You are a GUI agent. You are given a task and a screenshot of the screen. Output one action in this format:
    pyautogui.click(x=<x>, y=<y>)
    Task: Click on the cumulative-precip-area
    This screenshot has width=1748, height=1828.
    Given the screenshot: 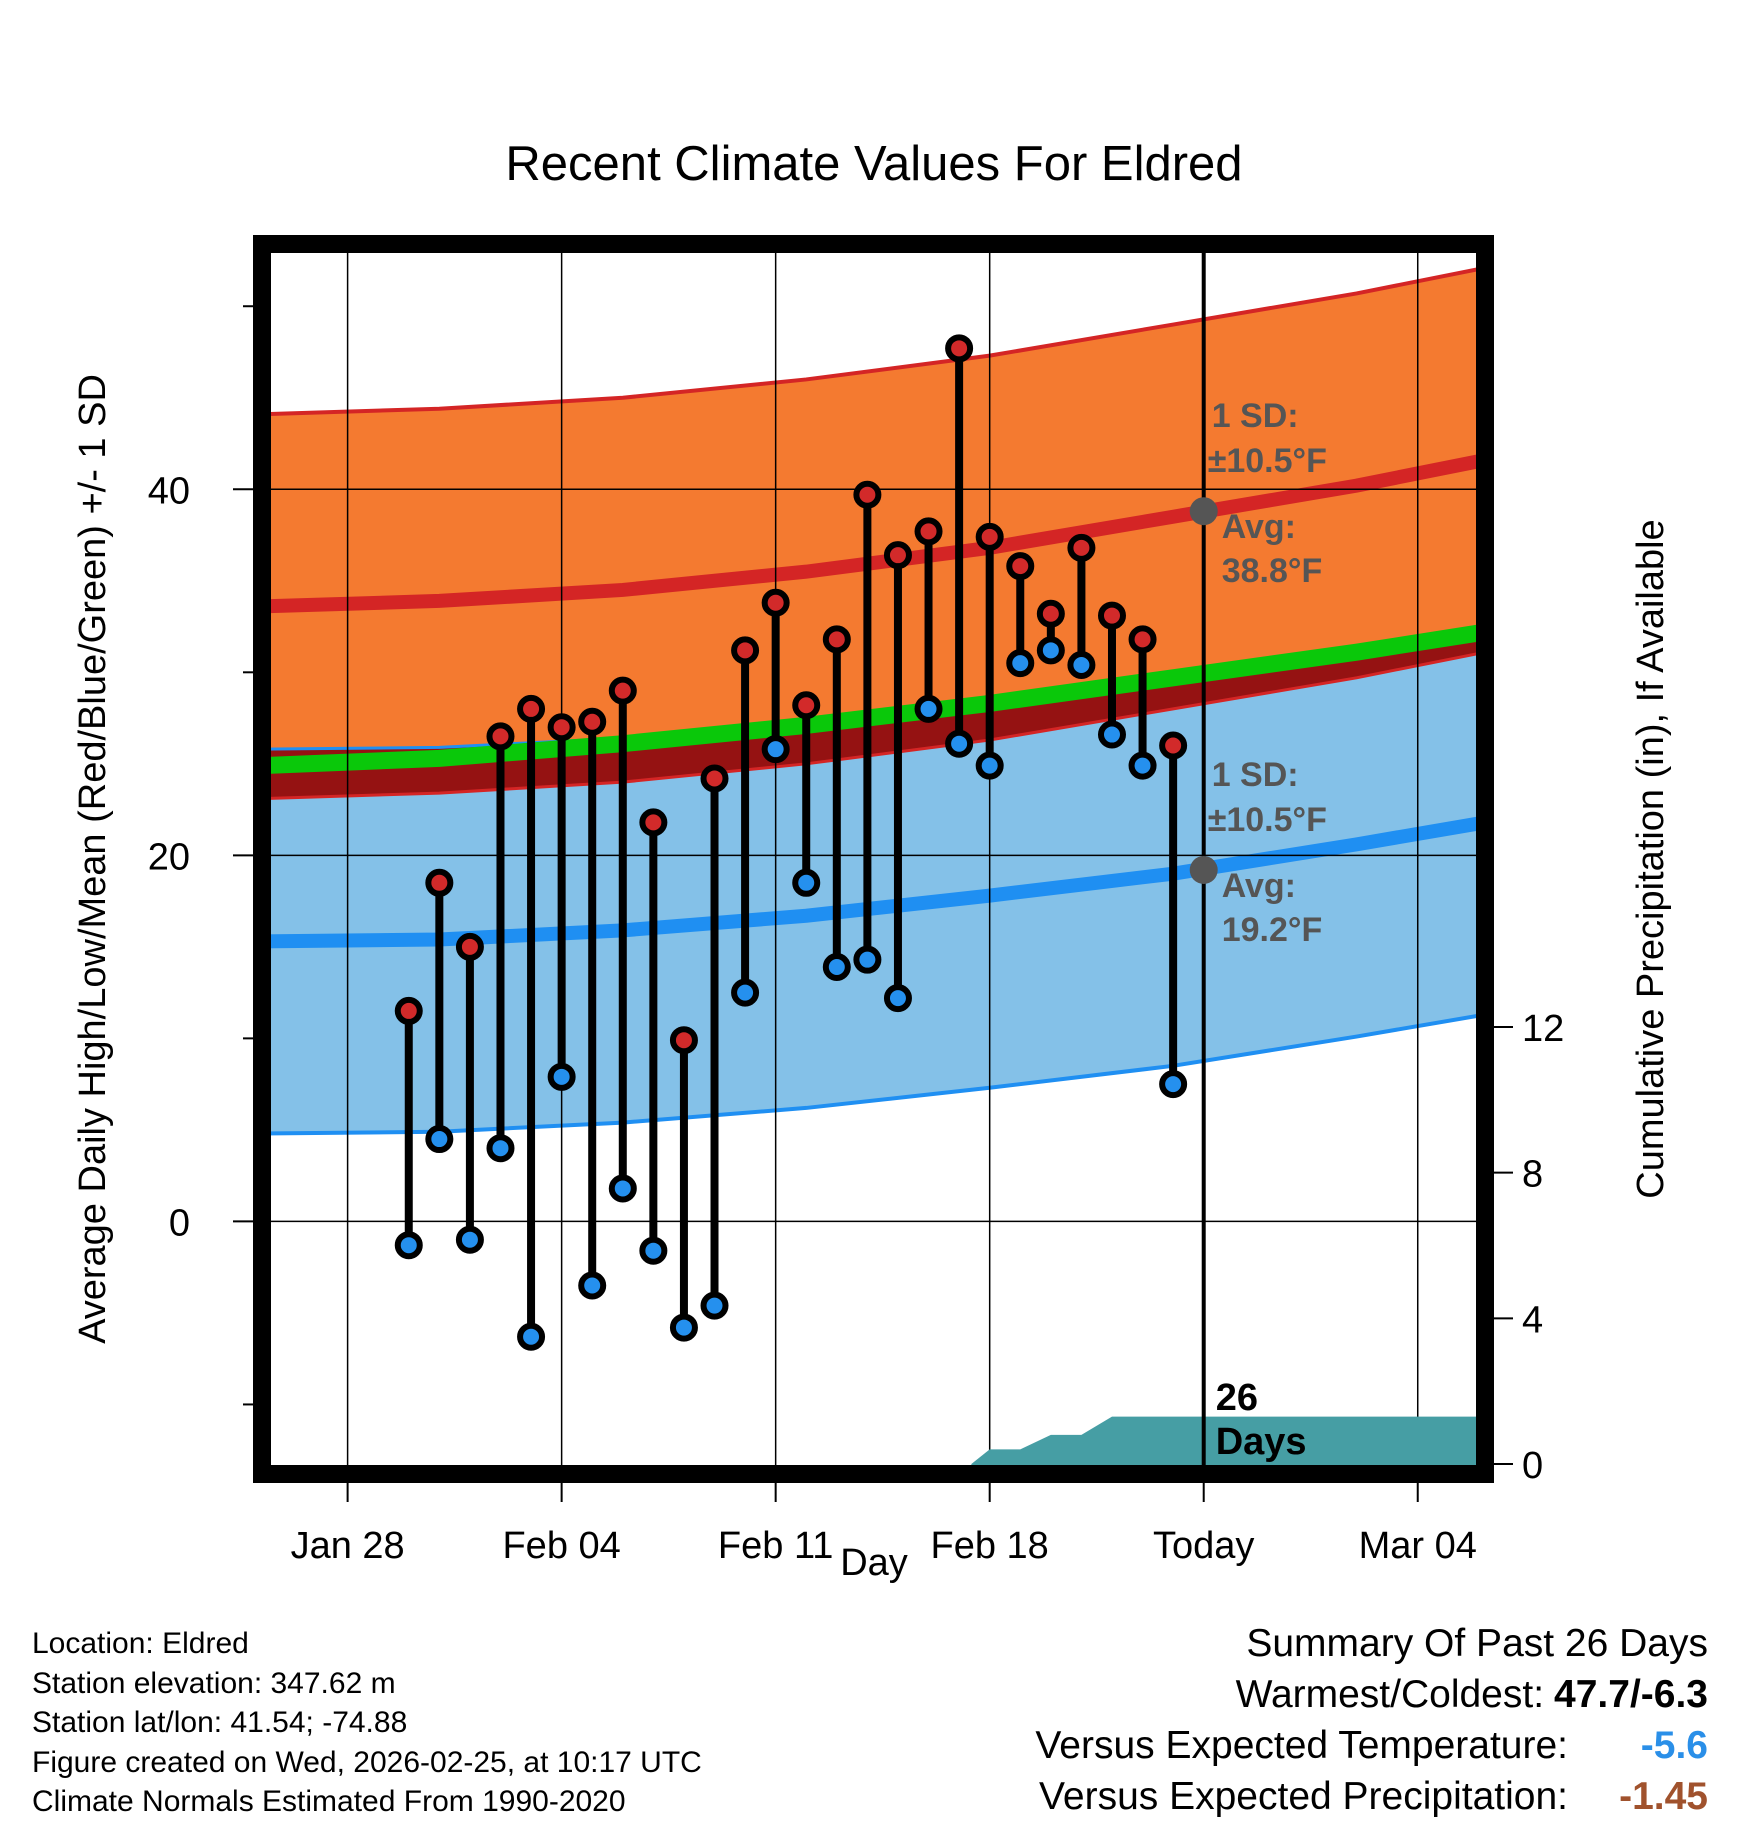 What is the action you would take?
    pyautogui.click(x=1228, y=1445)
    